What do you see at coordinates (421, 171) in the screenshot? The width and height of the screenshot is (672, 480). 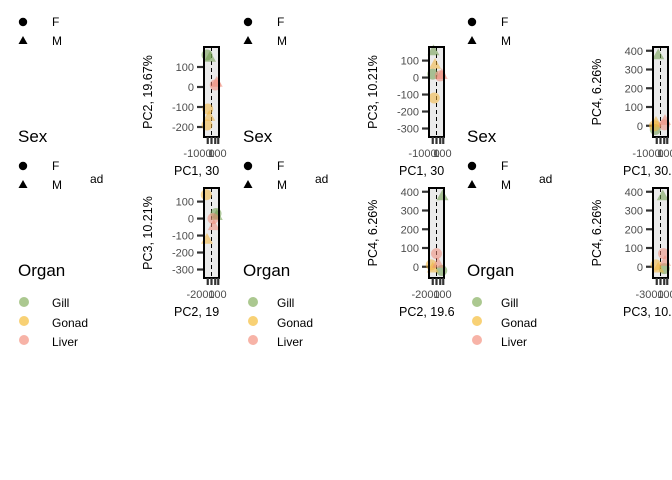 I see `x-axis-title: PC1, 30` at bounding box center [421, 171].